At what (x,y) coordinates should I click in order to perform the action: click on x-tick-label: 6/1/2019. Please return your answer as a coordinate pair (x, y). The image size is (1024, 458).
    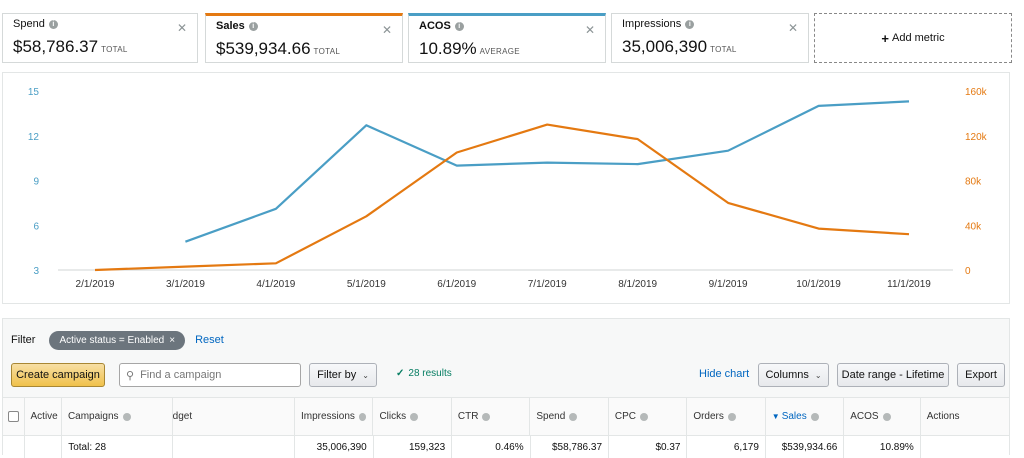
    Looking at the image, I should click on (456, 284).